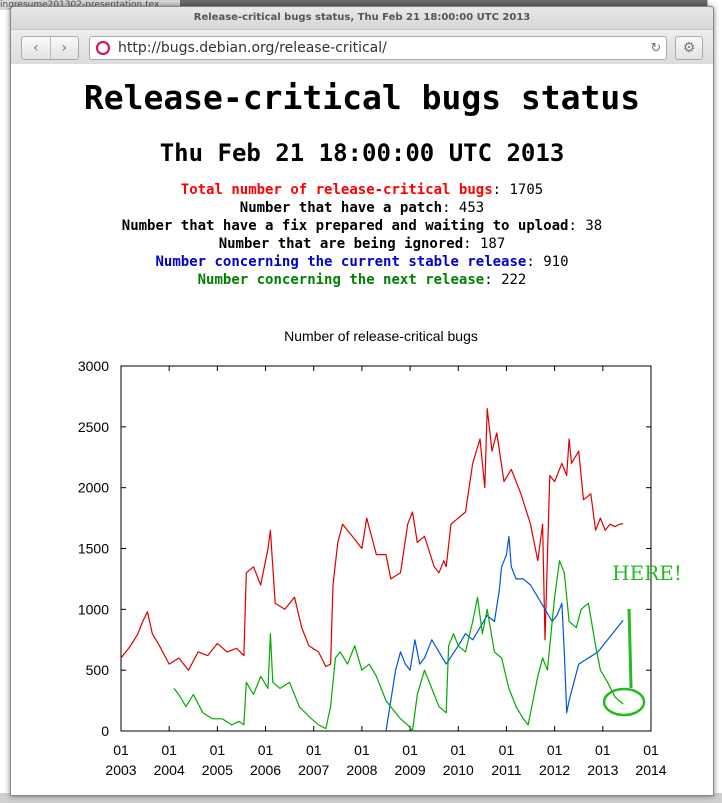 Image resolution: width=722 pixels, height=803 pixels. What do you see at coordinates (341, 280) in the screenshot?
I see `stat-label: Number concerning the next release` at bounding box center [341, 280].